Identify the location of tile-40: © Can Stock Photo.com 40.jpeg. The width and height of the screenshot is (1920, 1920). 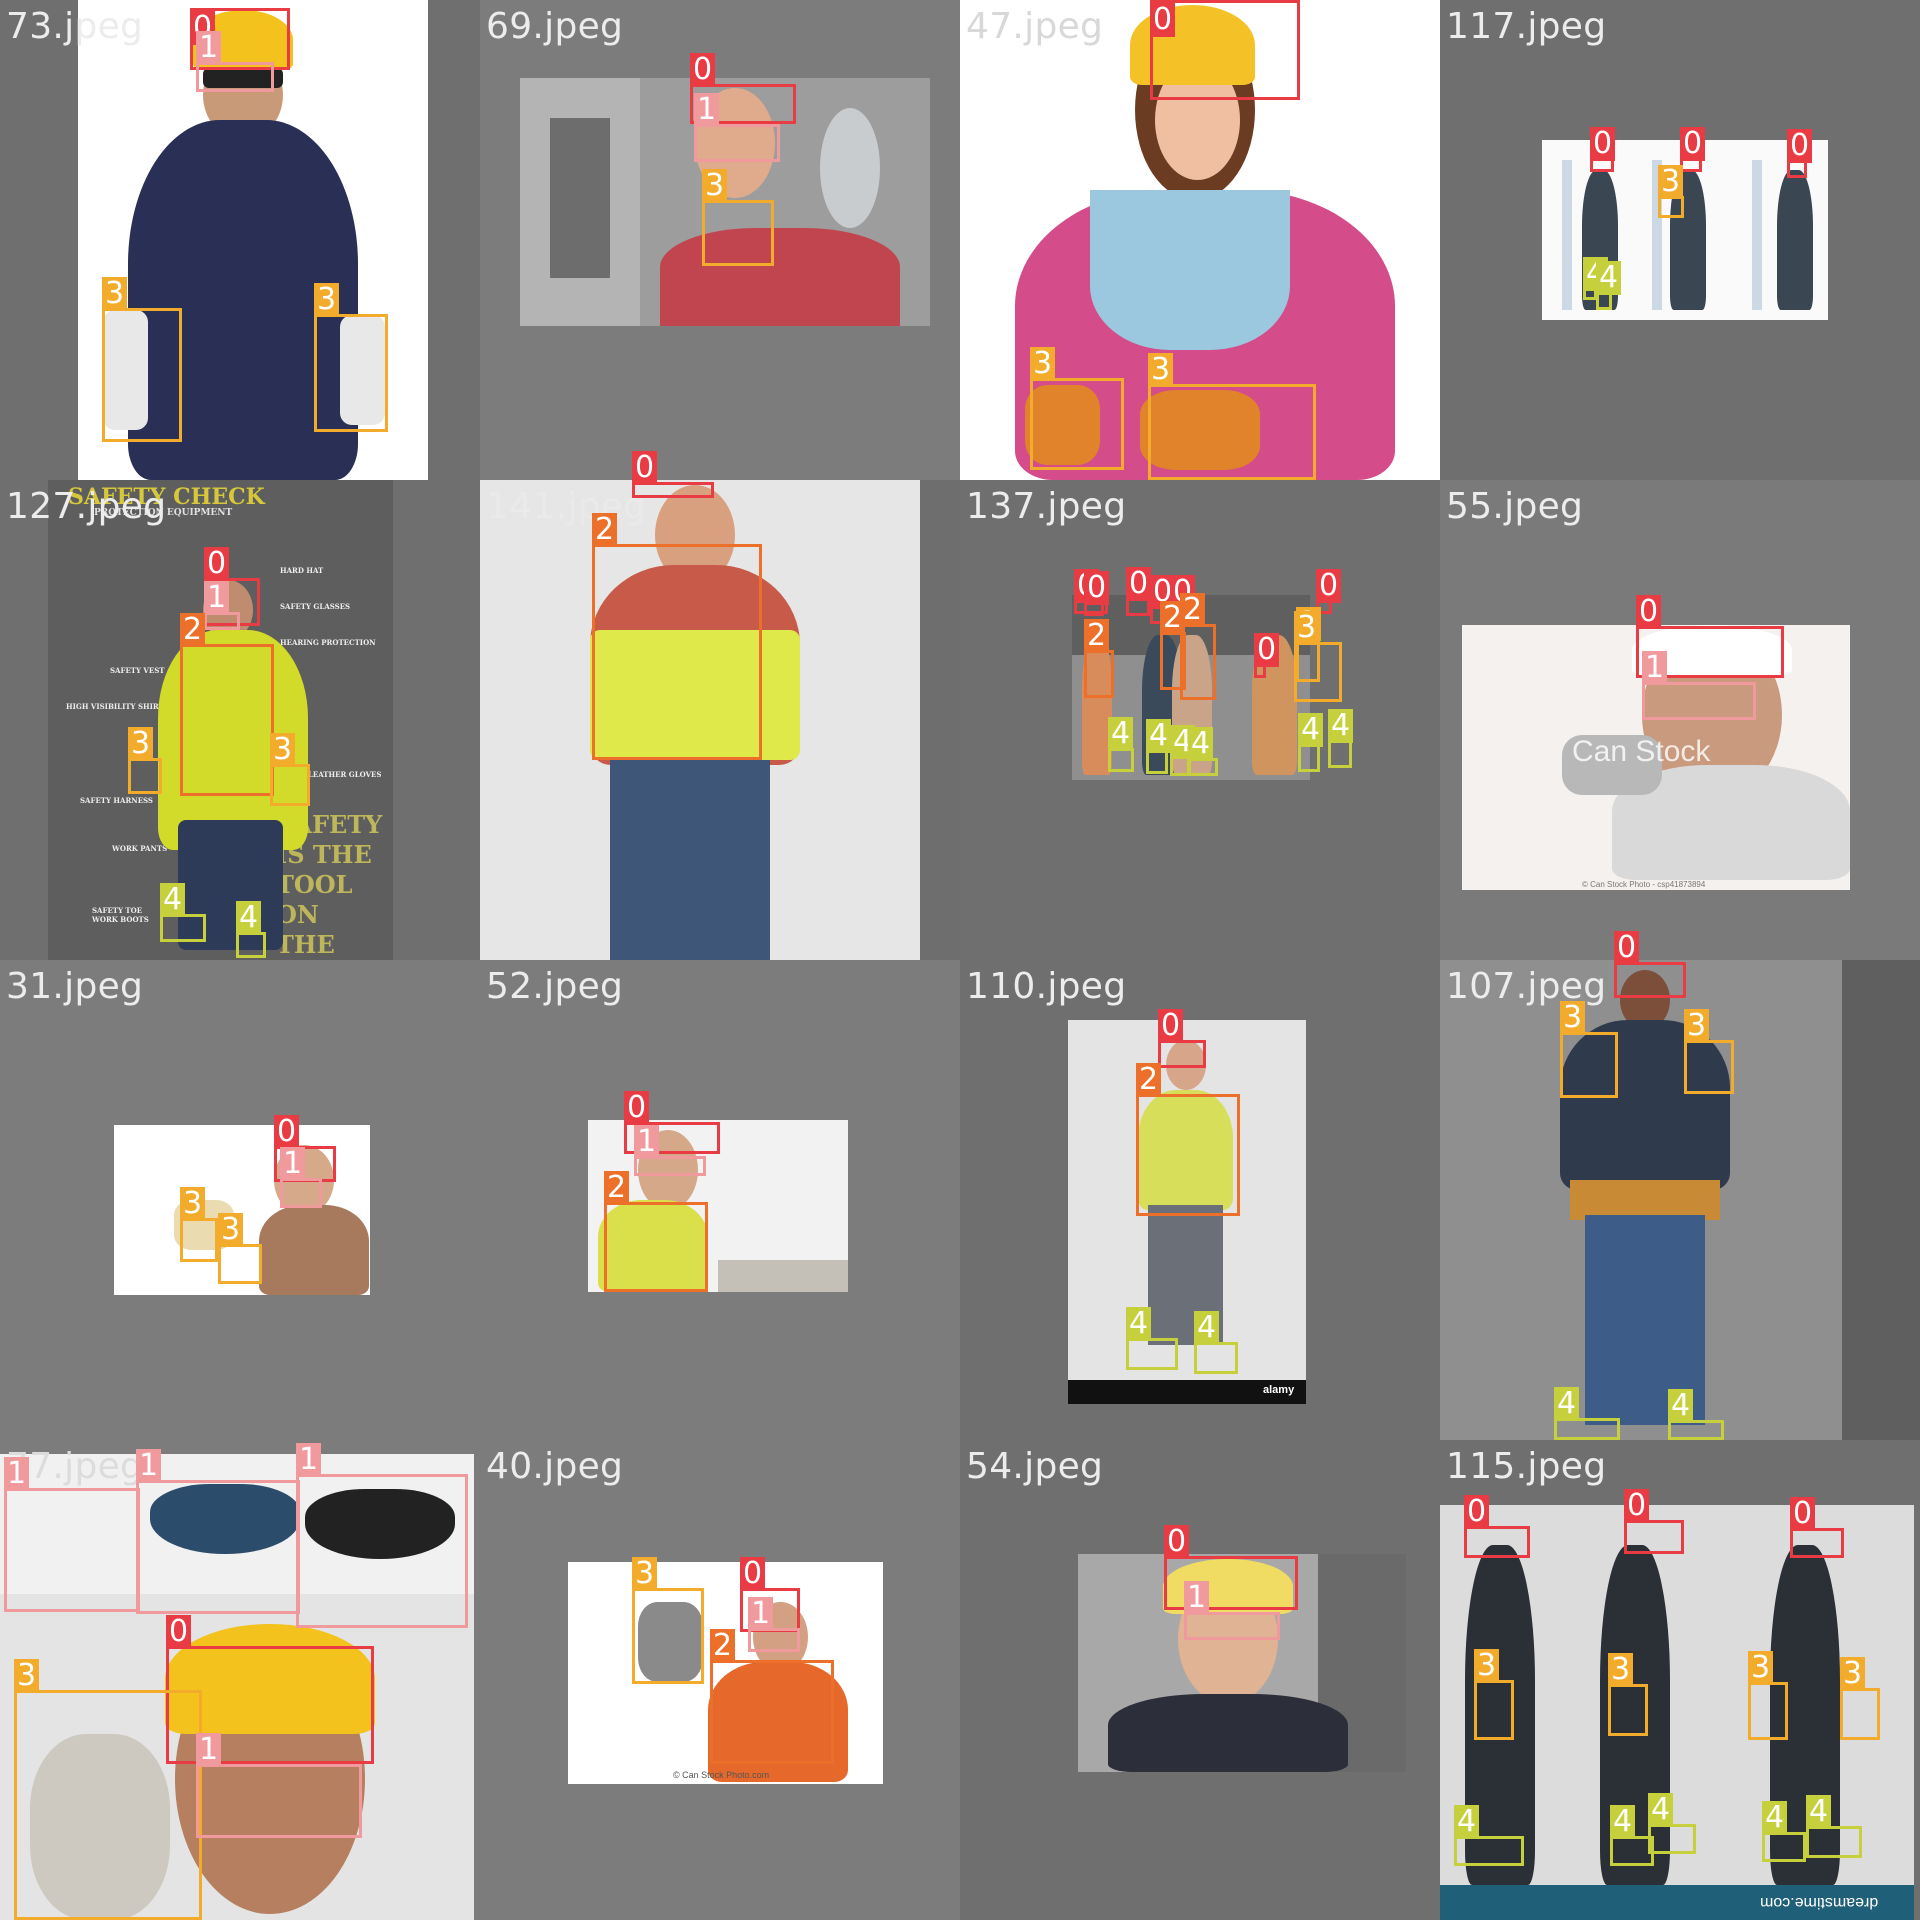
(720, 1680).